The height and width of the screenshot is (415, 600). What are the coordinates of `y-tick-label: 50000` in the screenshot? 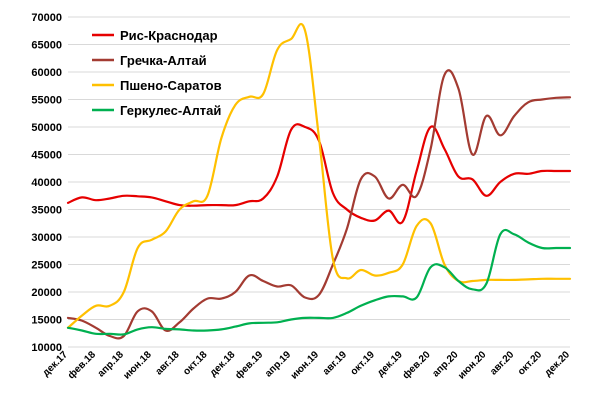 It's located at (46, 128).